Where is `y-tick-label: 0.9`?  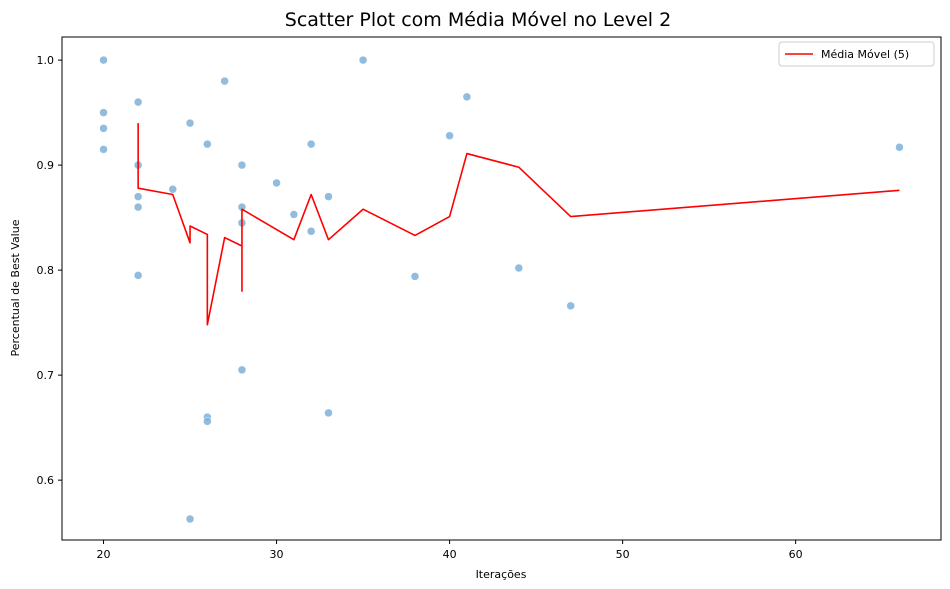
y-tick-label: 0.9 is located at coordinates (46, 165).